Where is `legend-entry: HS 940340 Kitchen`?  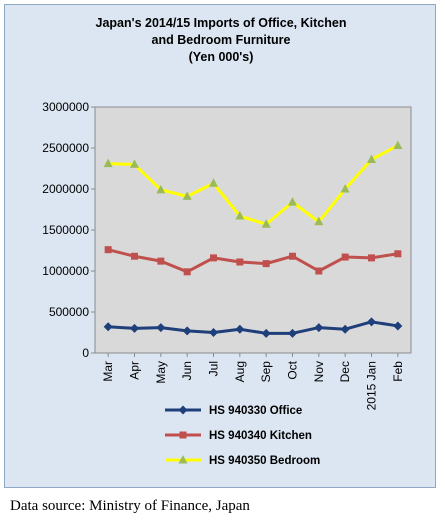 legend-entry: HS 940340 Kitchen is located at coordinates (260, 436).